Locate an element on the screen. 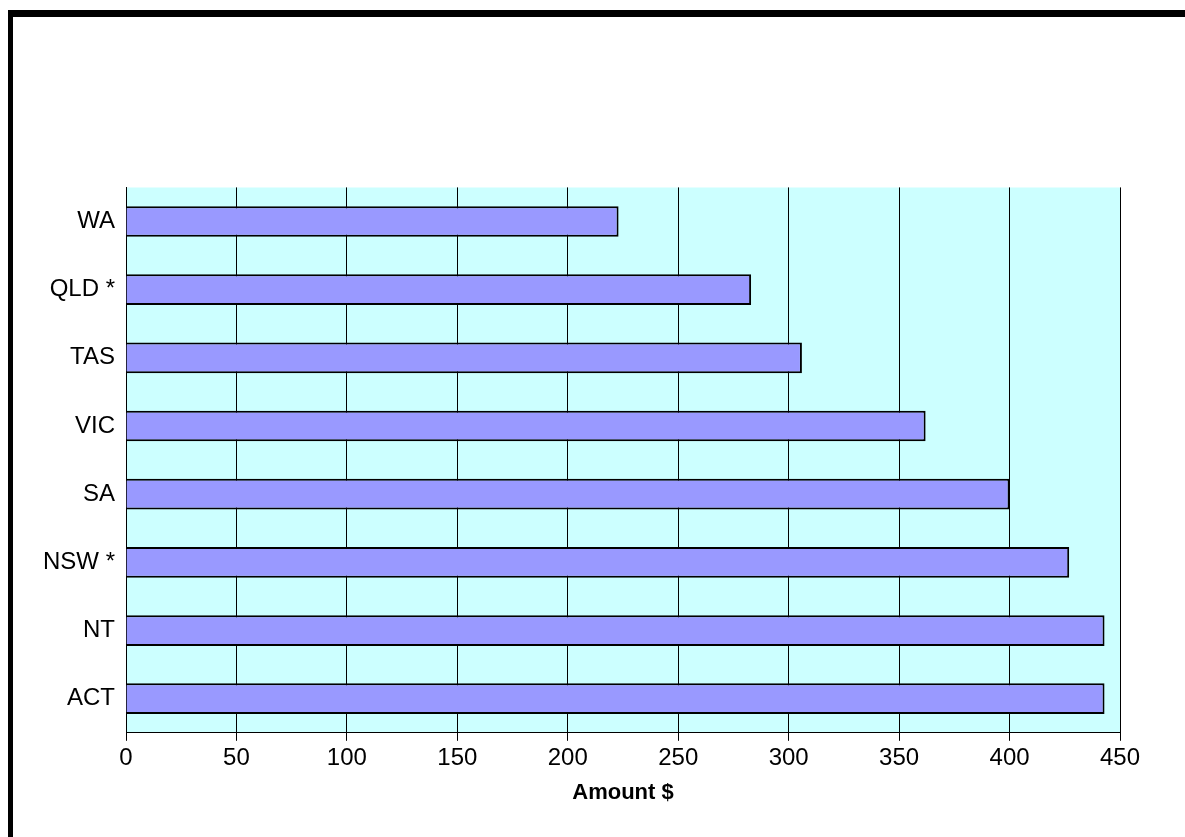  y-tick-label: NSW * is located at coordinates (79, 560).